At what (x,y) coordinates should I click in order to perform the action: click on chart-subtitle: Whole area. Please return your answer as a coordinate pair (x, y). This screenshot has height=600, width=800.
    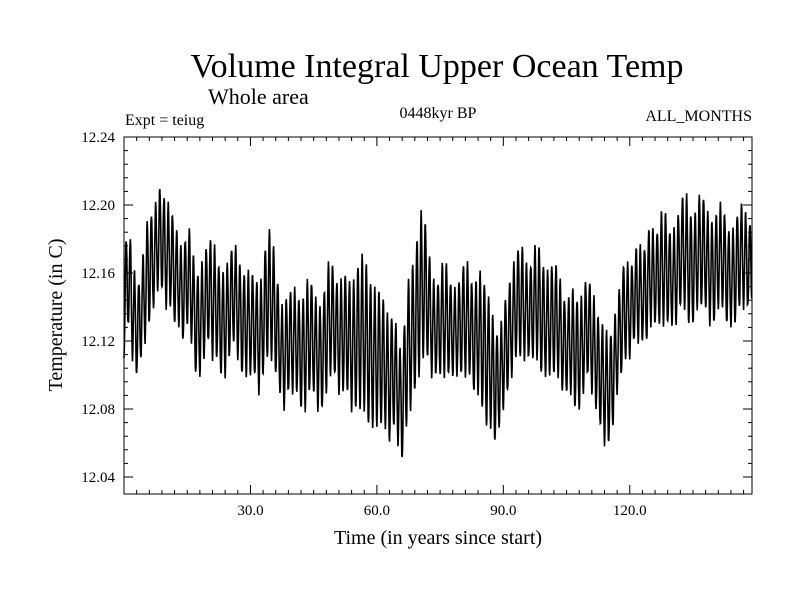
    Looking at the image, I should click on (258, 96).